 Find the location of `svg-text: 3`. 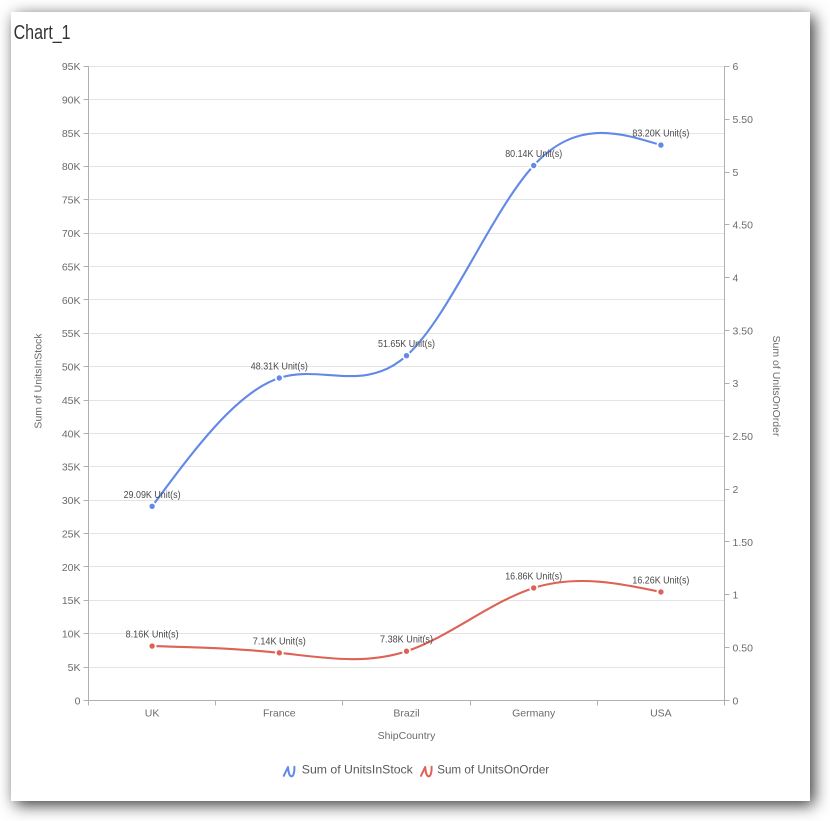

svg-text: 3 is located at coordinates (736, 384).